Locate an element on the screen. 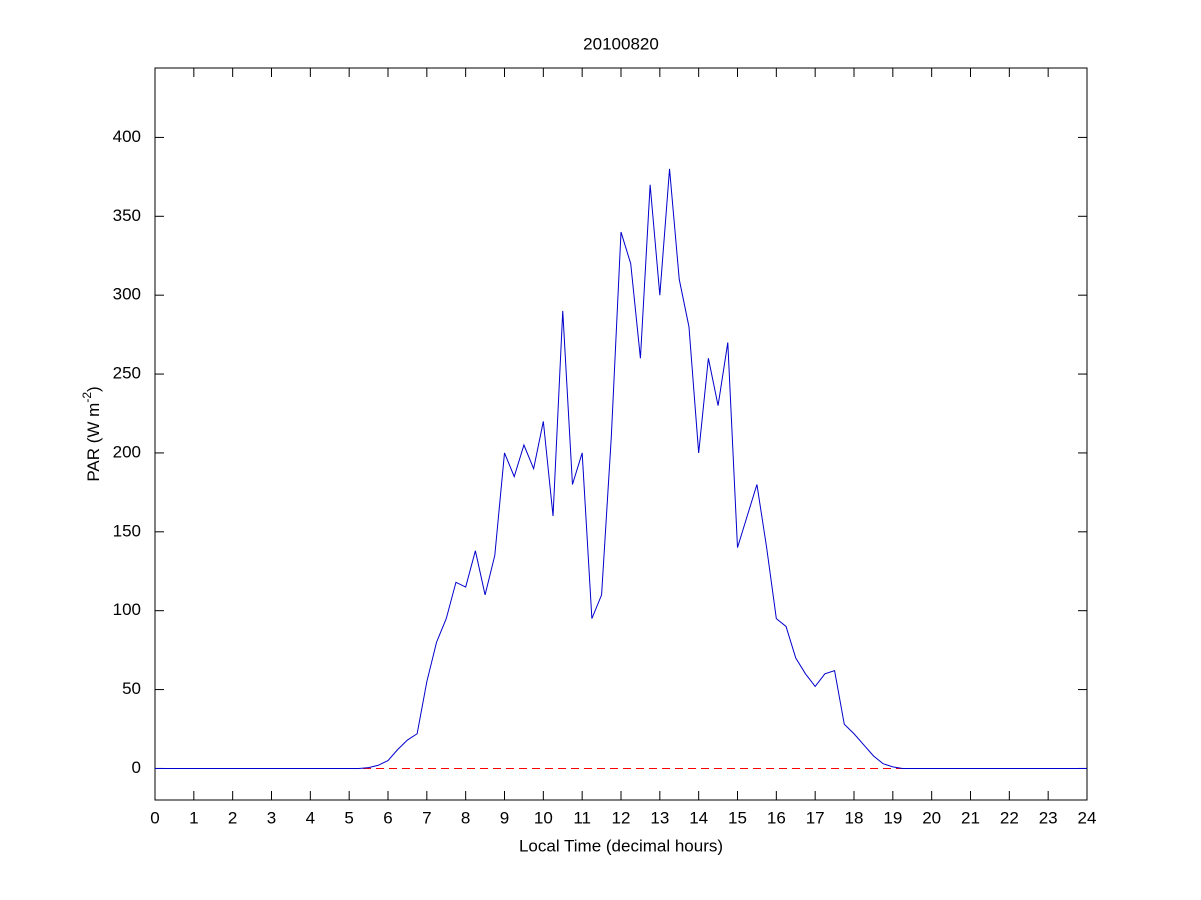 The height and width of the screenshot is (900, 1201). y-label-superscript: -2 is located at coordinates (87, 397).